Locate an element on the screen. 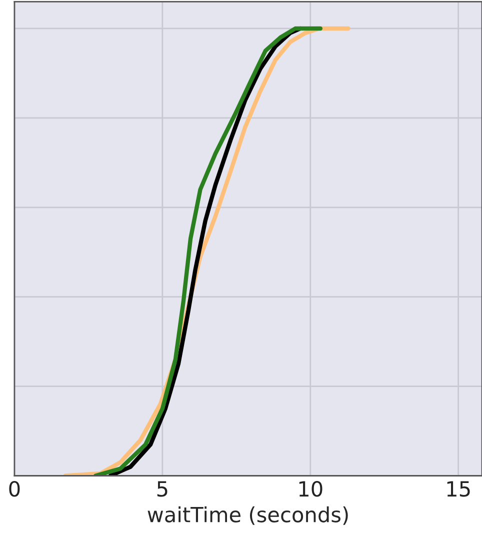 The height and width of the screenshot is (550, 482). x-tick-label: 10 is located at coordinates (310, 488).